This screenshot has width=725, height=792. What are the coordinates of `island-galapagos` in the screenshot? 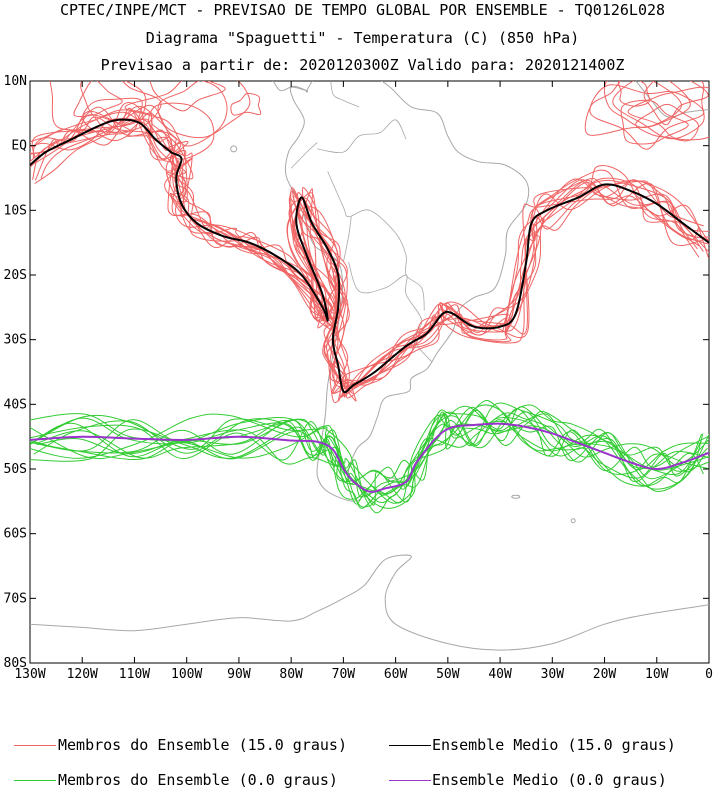 It's located at (234, 149).